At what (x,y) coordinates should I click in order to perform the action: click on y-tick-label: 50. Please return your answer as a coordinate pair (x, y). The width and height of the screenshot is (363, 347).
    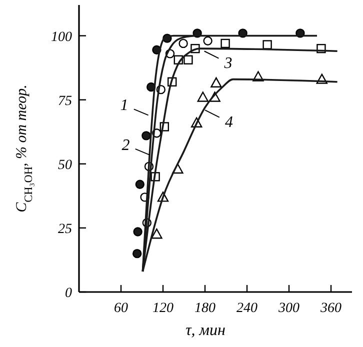
    Looking at the image, I should click on (65, 165).